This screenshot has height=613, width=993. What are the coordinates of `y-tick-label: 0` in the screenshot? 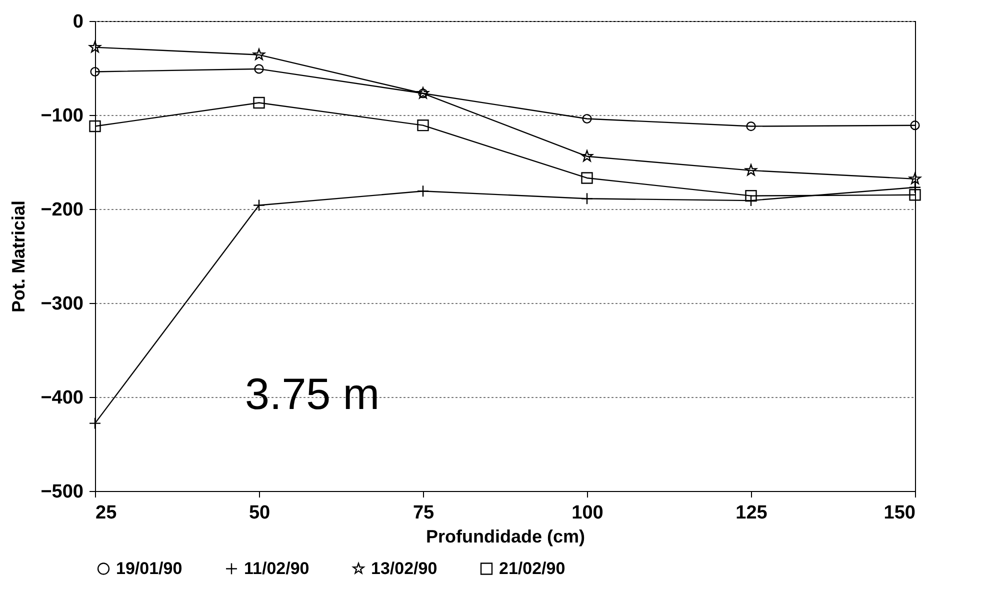 It's located at (78, 22).